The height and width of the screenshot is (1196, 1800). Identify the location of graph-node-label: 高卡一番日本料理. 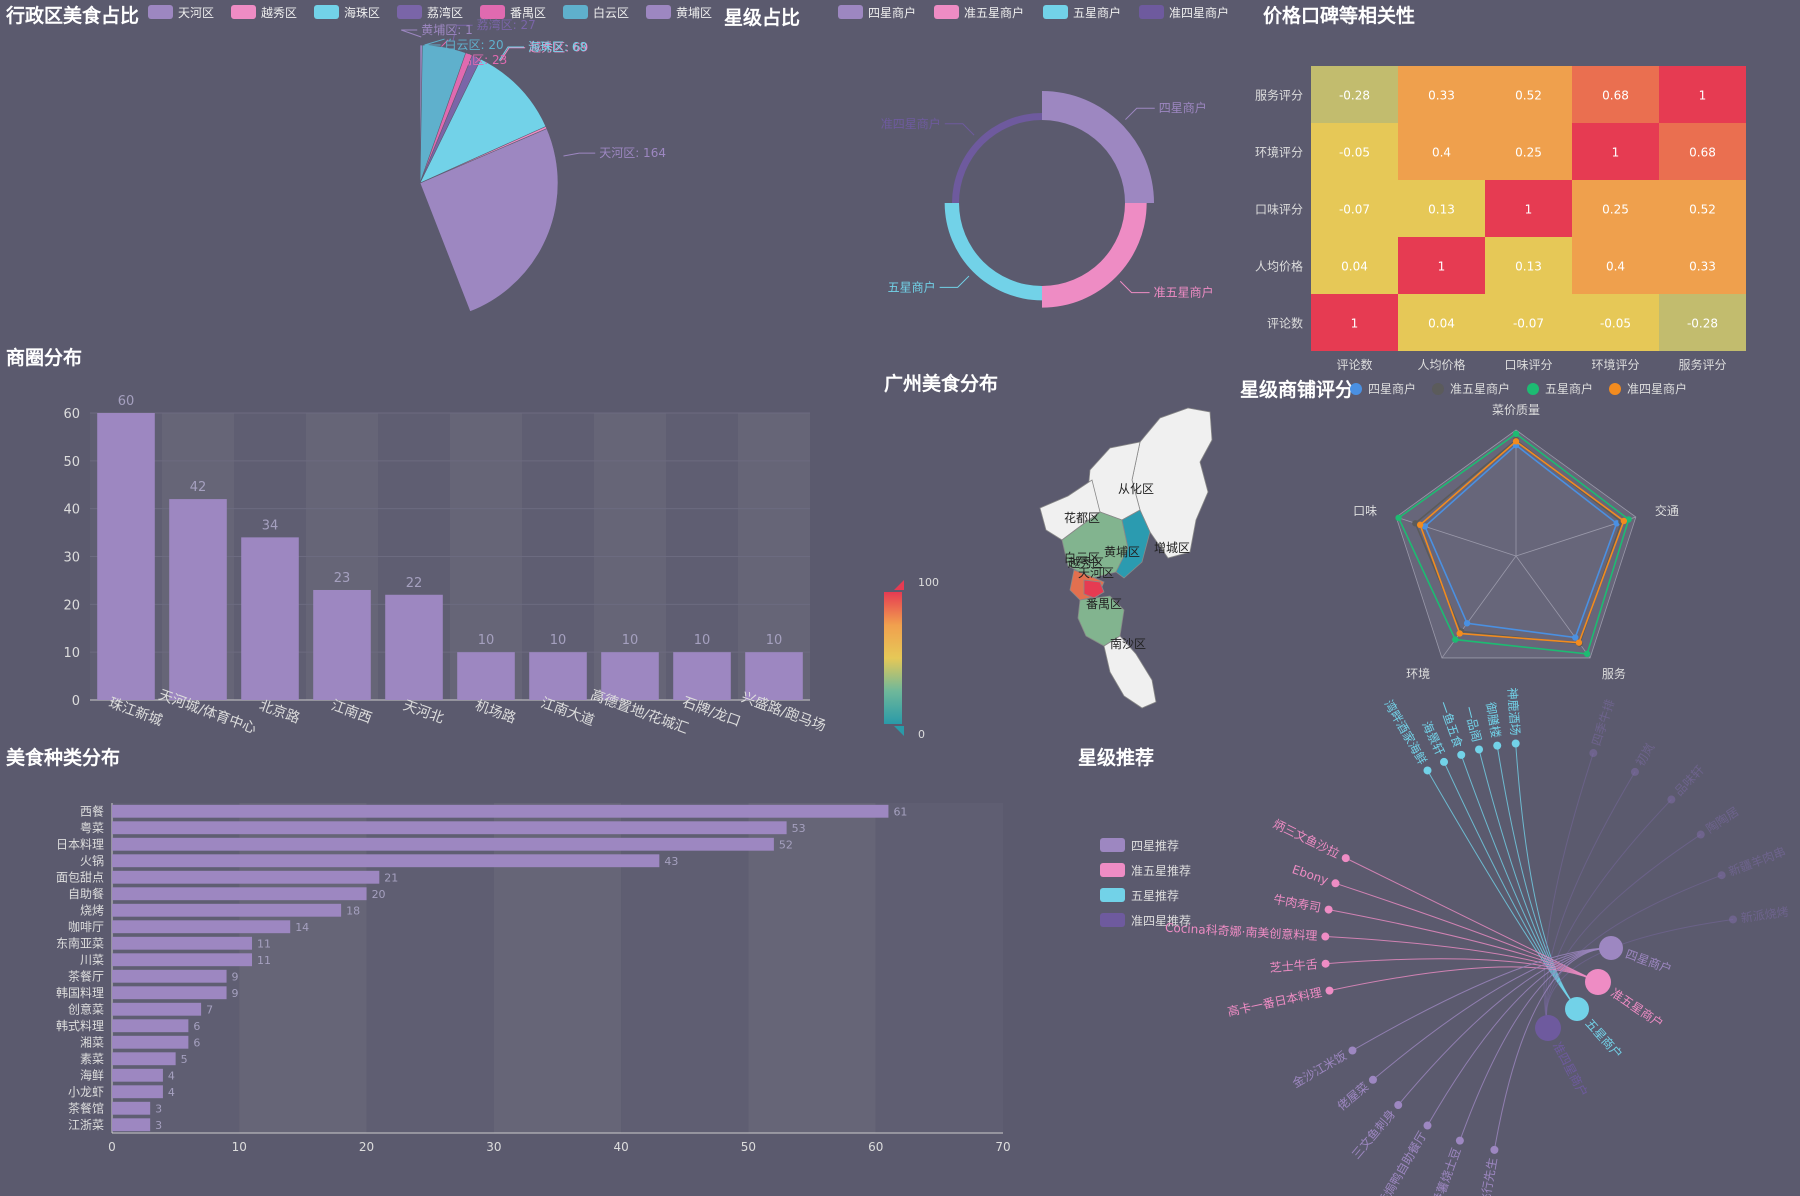
(1274, 1001).